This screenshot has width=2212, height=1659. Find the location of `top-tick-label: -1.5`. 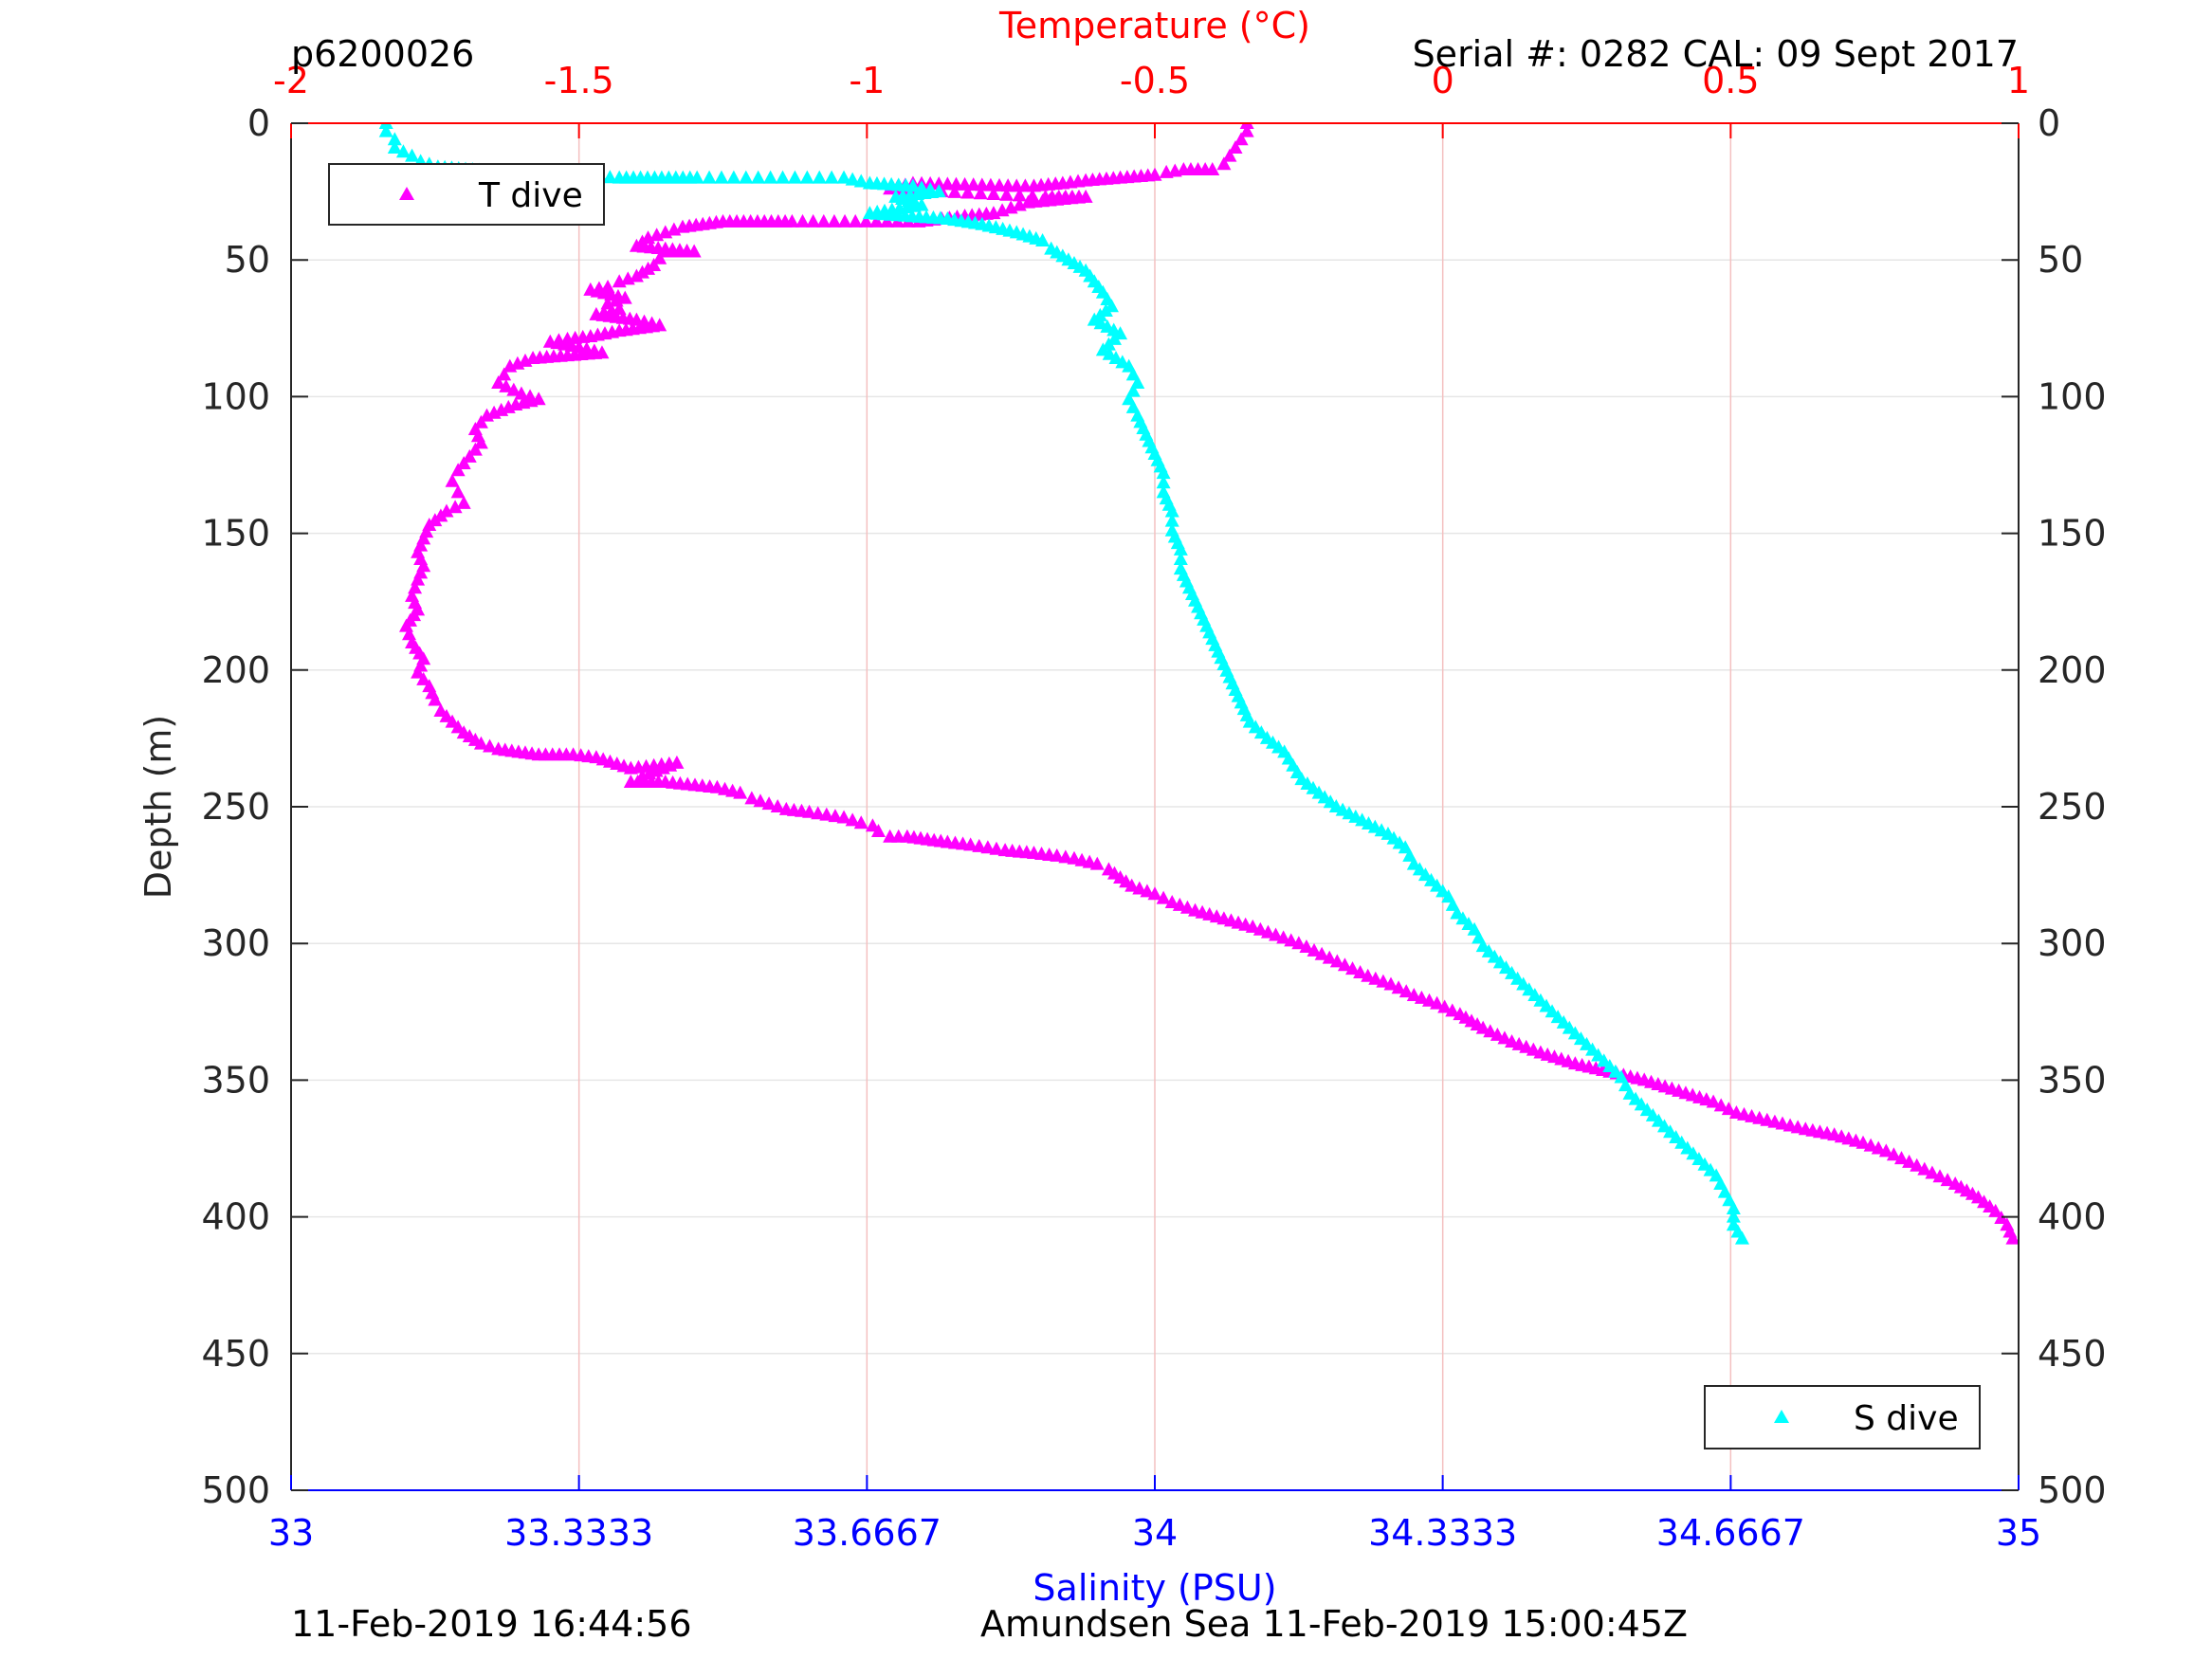

top-tick-label: -1.5 is located at coordinates (579, 80).